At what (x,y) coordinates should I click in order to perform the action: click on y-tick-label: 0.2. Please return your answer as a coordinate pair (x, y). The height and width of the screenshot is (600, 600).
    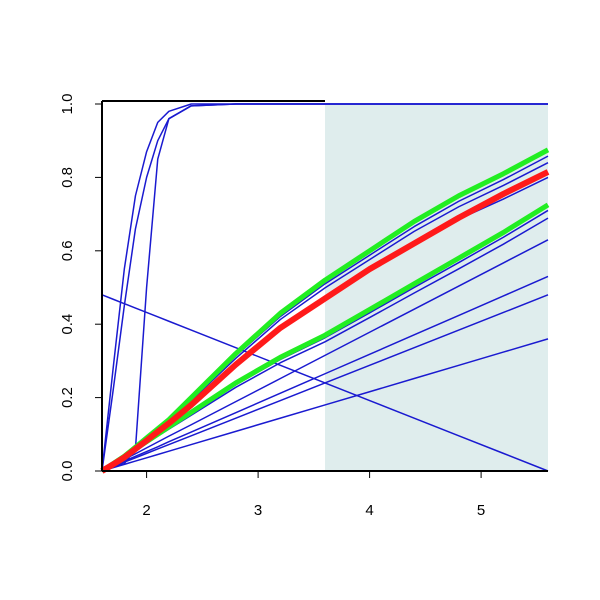
    Looking at the image, I should click on (67, 397).